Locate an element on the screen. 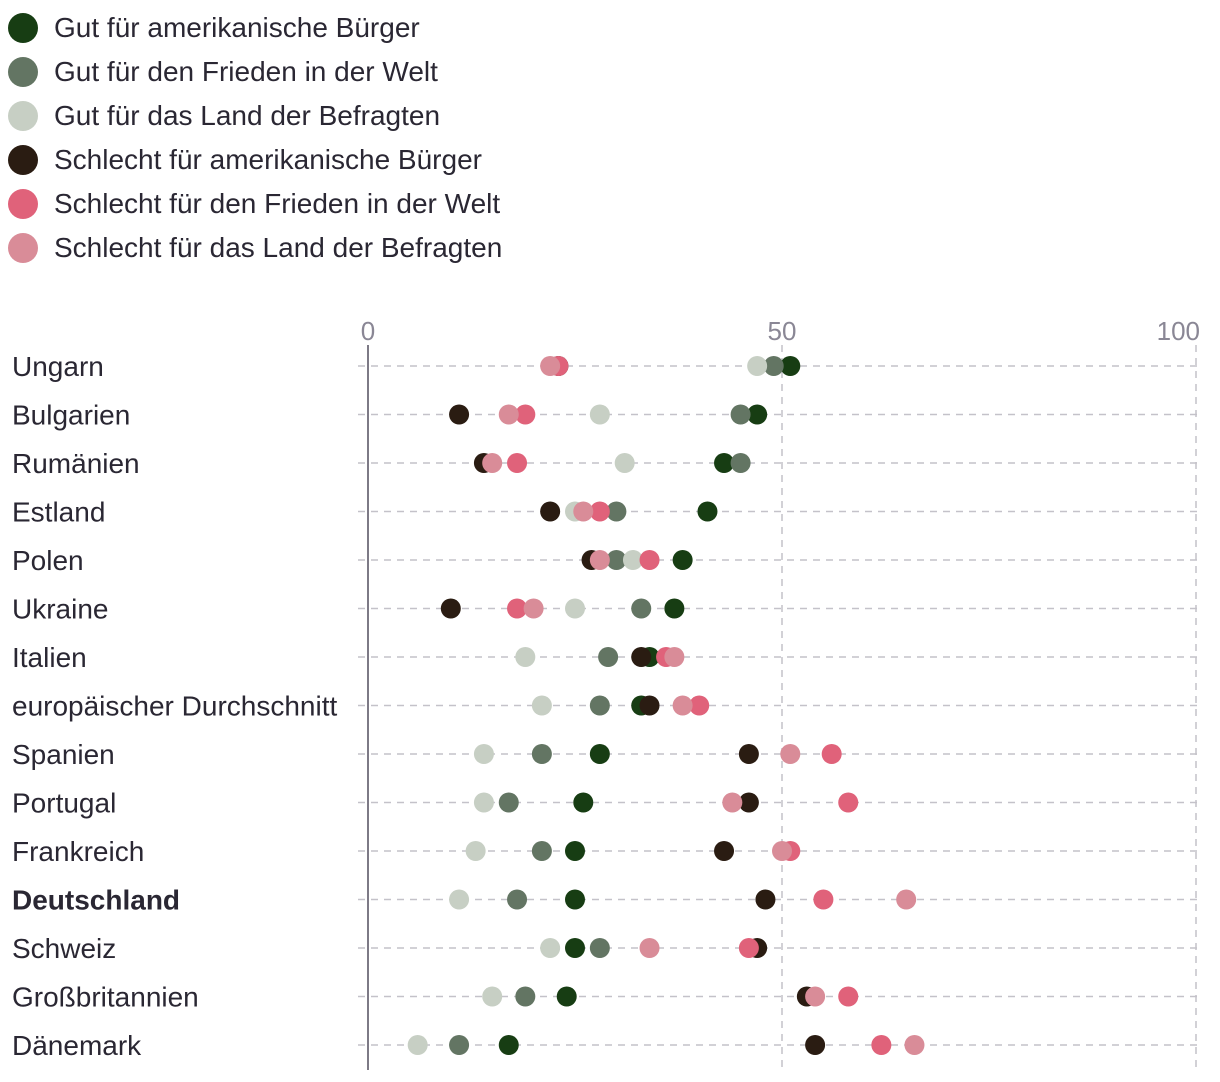 This screenshot has height=1082, width=1220. legend-label: Gut für den Frieden in der Welt is located at coordinates (246, 71).